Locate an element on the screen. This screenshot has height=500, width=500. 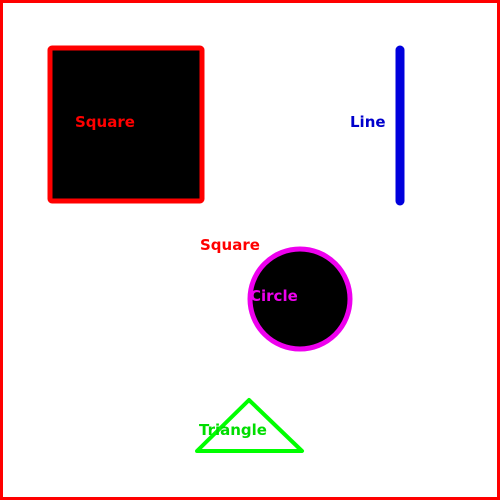
square-label: Square is located at coordinates (105, 122).